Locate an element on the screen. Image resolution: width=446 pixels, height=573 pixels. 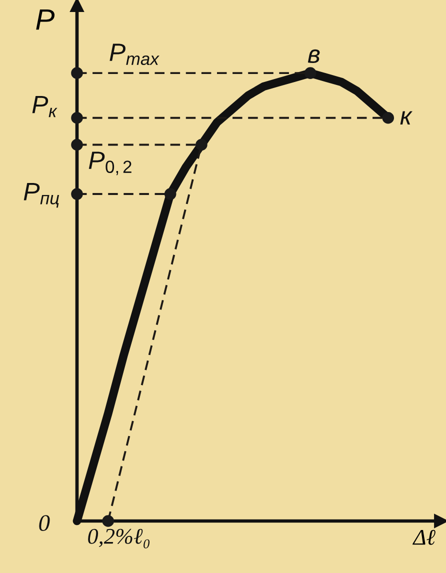
text: 0 is located at coordinates (44, 523).